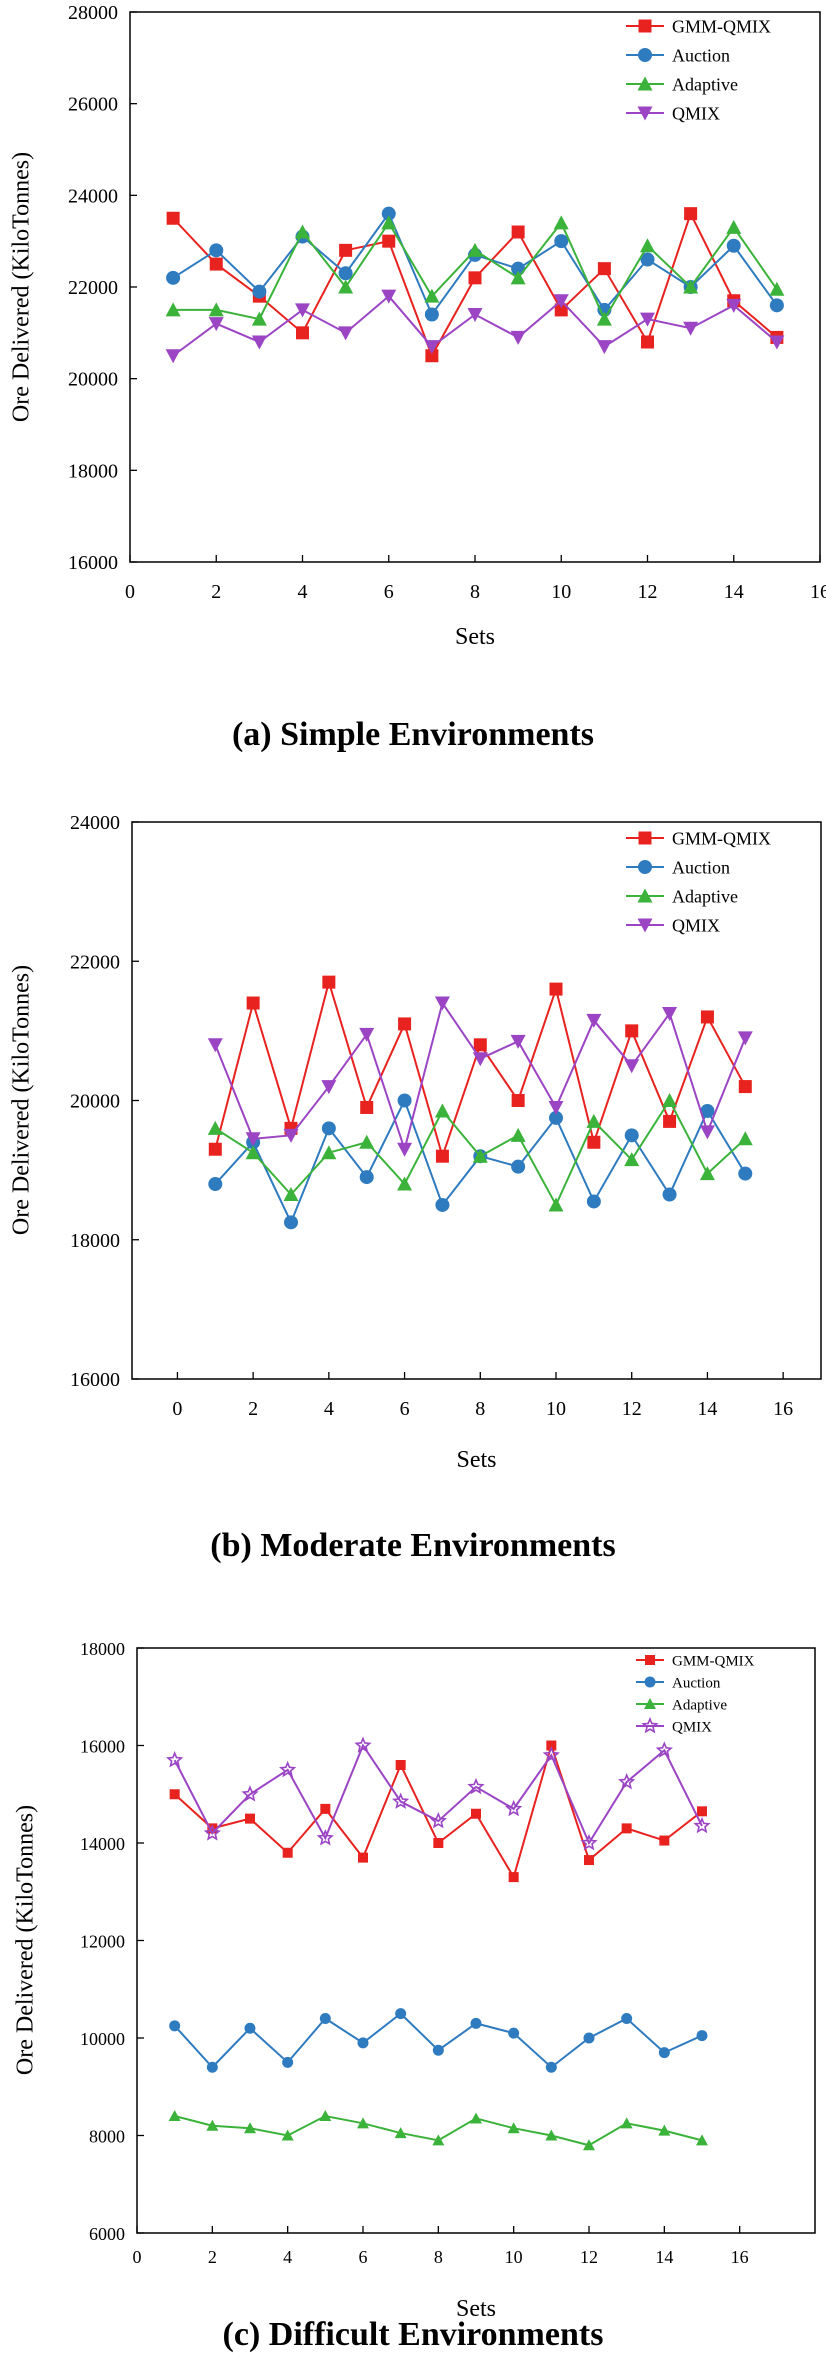  Describe the element at coordinates (783, 1409) in the screenshot. I see `x-tick-label: 16` at that location.